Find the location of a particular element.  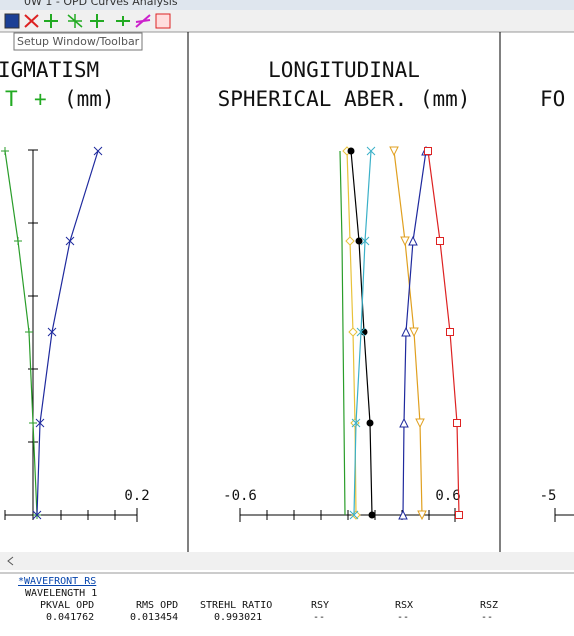

axis-label: -5 is located at coordinates (548, 496).